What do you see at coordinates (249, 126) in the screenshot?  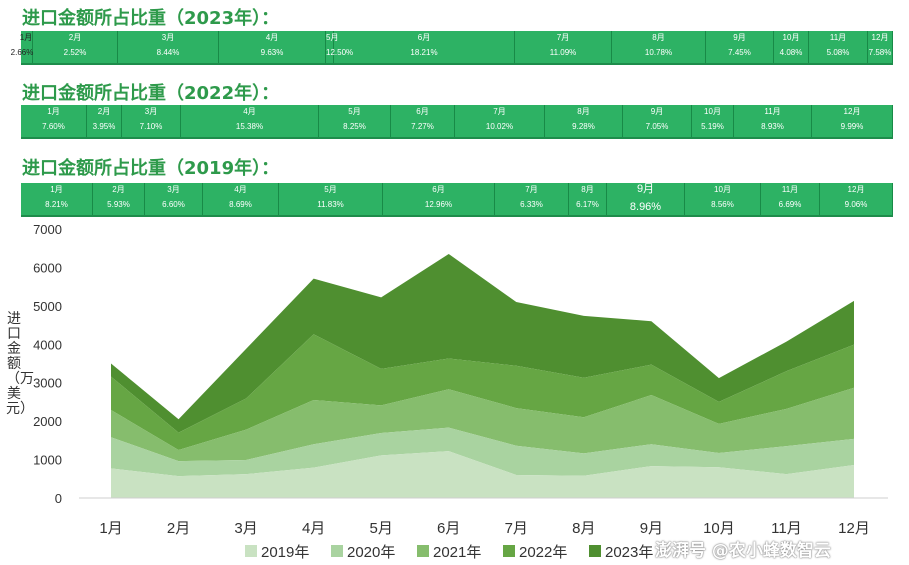 I see `share-cell-percent: 15.38%` at bounding box center [249, 126].